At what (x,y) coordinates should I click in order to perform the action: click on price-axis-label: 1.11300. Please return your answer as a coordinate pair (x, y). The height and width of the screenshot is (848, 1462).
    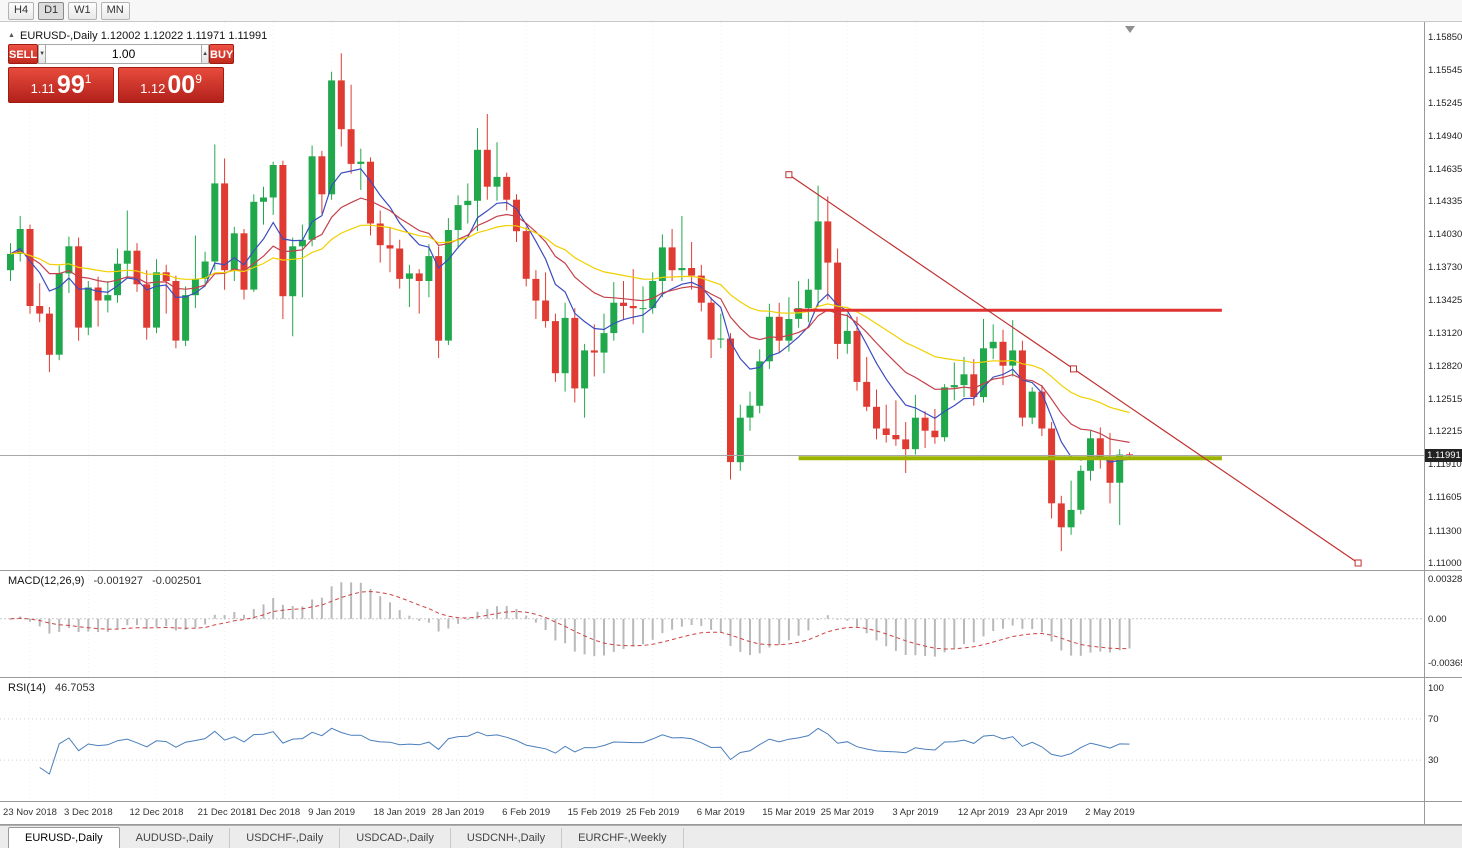
    Looking at the image, I should click on (1445, 531).